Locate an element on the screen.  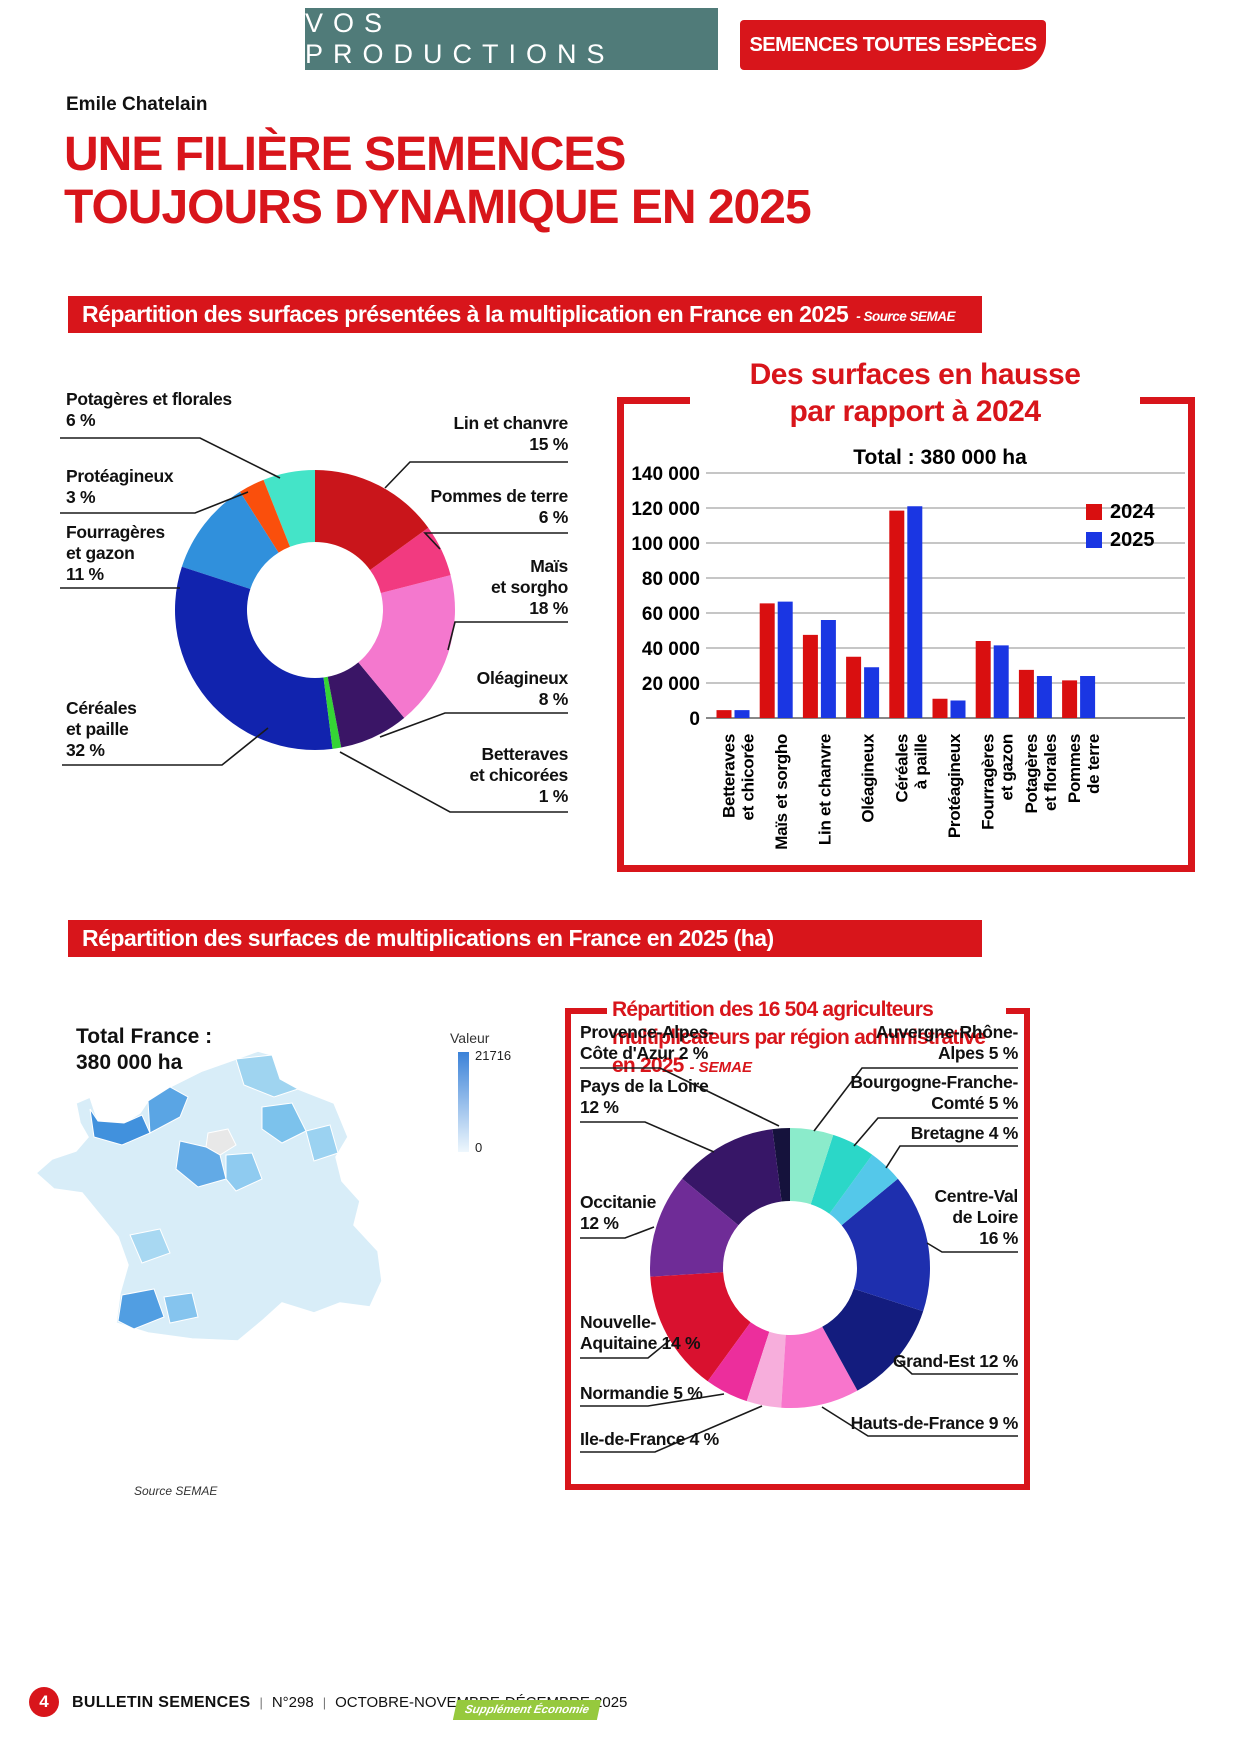
map-source: Source SEMAE is located at coordinates (176, 1491).